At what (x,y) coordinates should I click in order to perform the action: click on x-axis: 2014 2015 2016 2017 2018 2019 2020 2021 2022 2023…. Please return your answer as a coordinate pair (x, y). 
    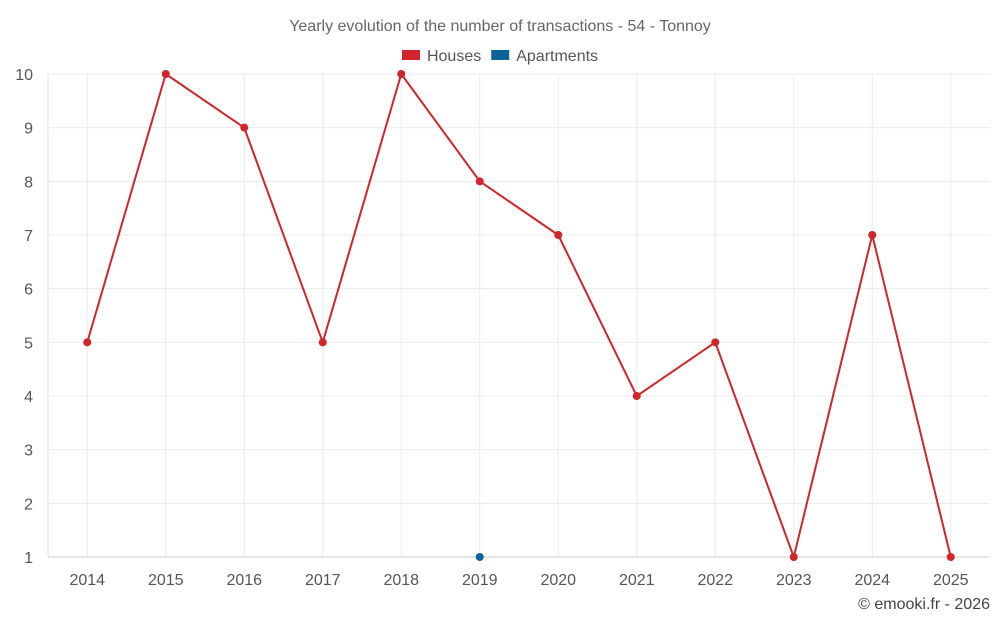
    Looking at the image, I should click on (518, 580).